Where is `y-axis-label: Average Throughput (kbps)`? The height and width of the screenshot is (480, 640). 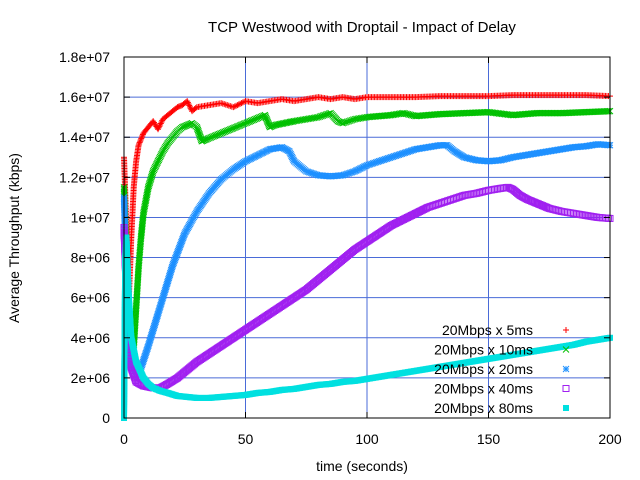
y-axis-label: Average Throughput (kbps) is located at coordinates (14, 238).